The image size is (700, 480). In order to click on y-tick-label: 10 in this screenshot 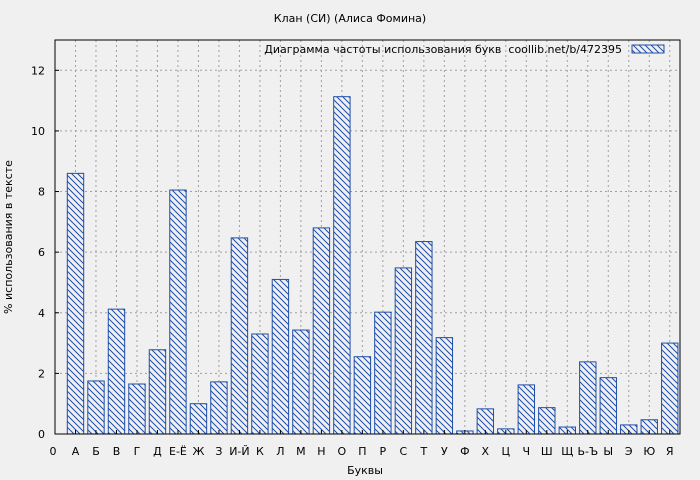, I will do `click(38, 131)`.